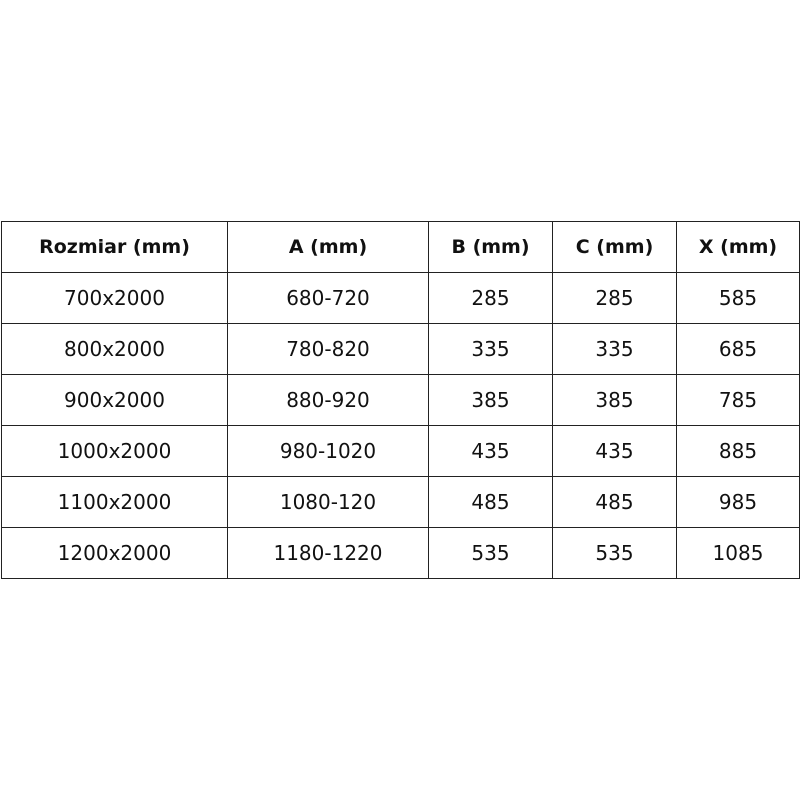 This screenshot has width=800, height=800. I want to click on cell-c: 285, so click(614, 298).